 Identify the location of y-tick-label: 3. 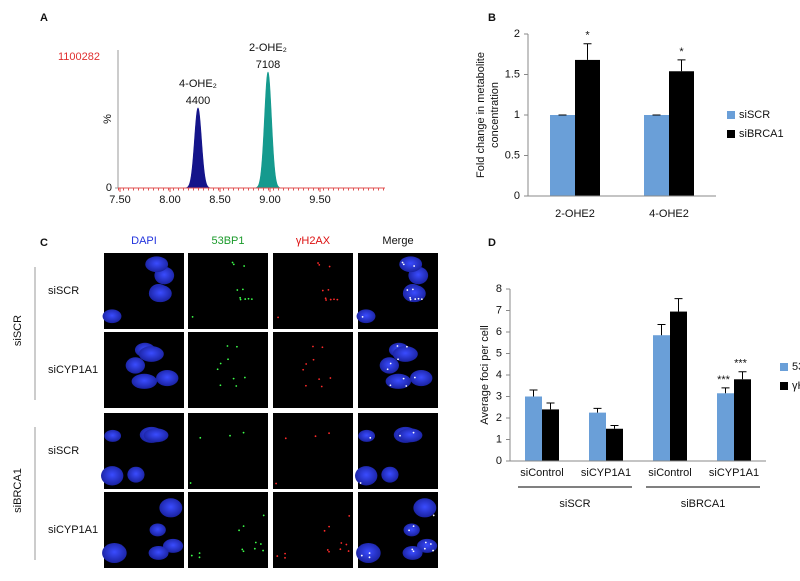
(499, 396).